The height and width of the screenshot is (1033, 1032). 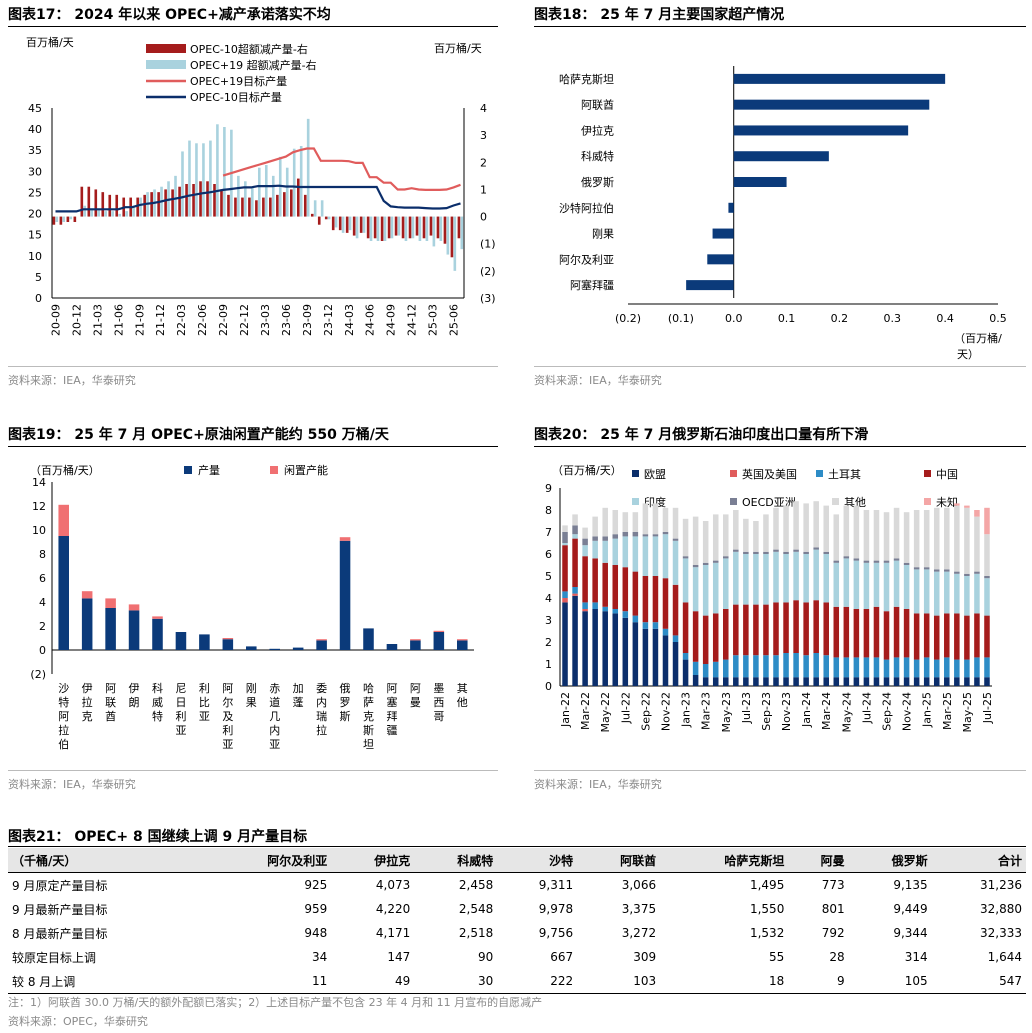 What do you see at coordinates (483, 189) in the screenshot?
I see `chart17-yright-tick: 1` at bounding box center [483, 189].